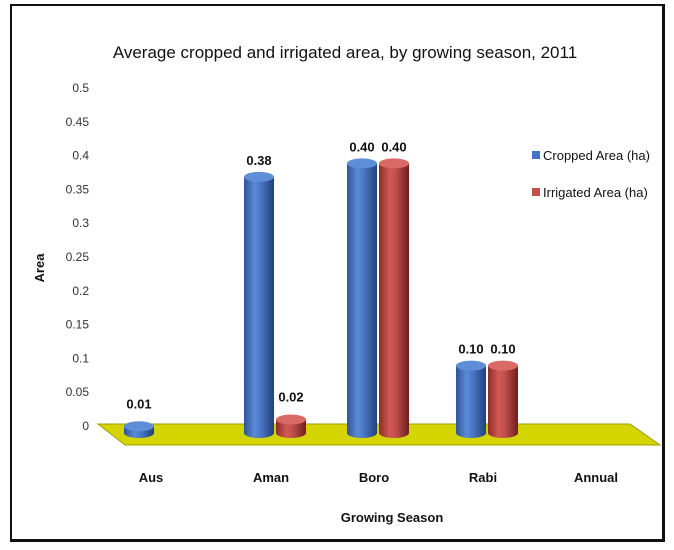  Describe the element at coordinates (392, 517) in the screenshot. I see `x-axis-label: Growing Season` at that location.